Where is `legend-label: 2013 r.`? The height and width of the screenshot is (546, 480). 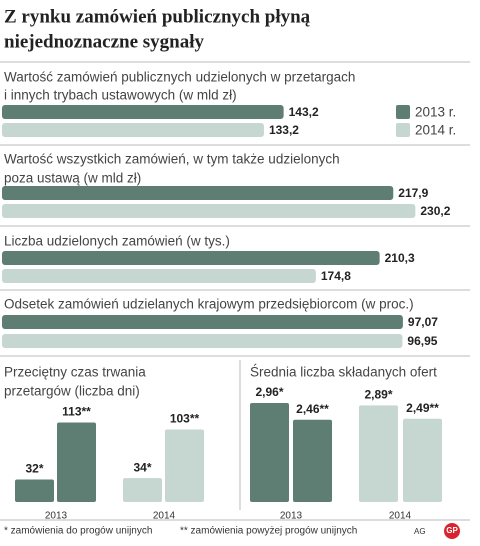 legend-label: 2013 r. is located at coordinates (435, 112).